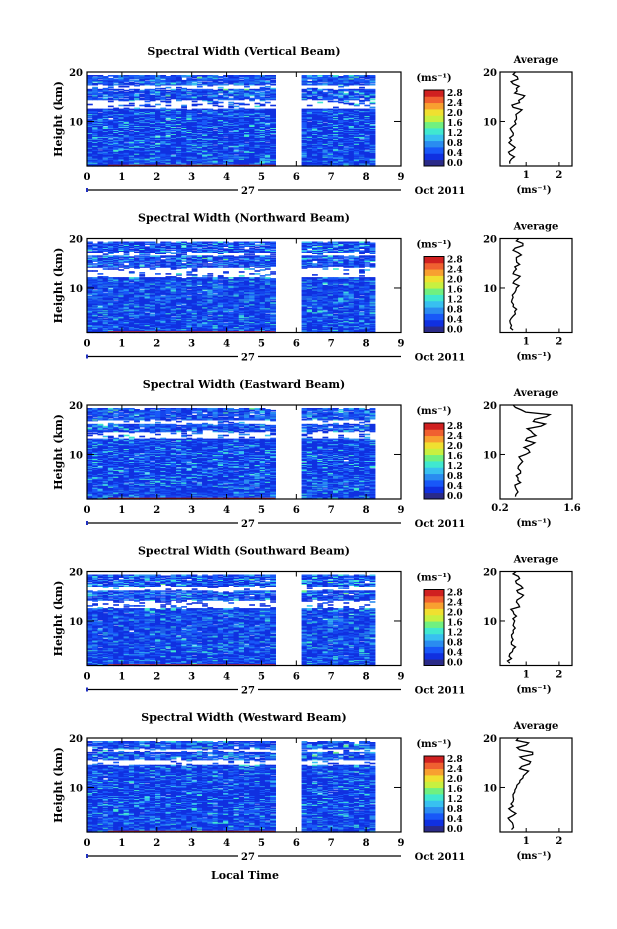 The image size is (617, 929). Describe the element at coordinates (87, 177) in the screenshot. I see `x-tick-label: 0` at that location.